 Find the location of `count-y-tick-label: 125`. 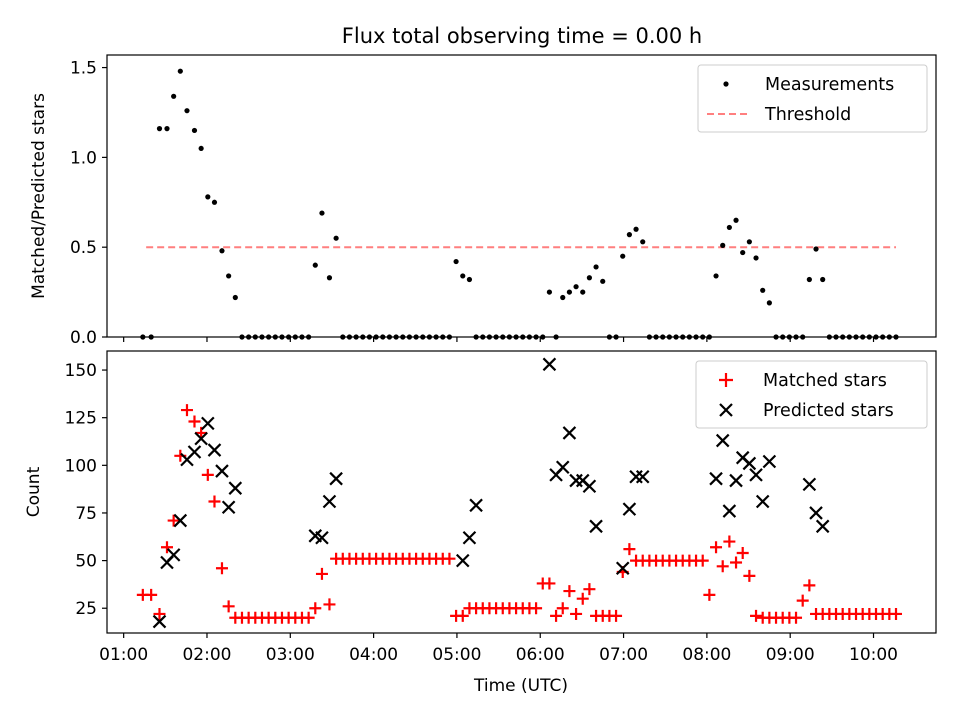

count-y-tick-label: 125 is located at coordinates (81, 419).